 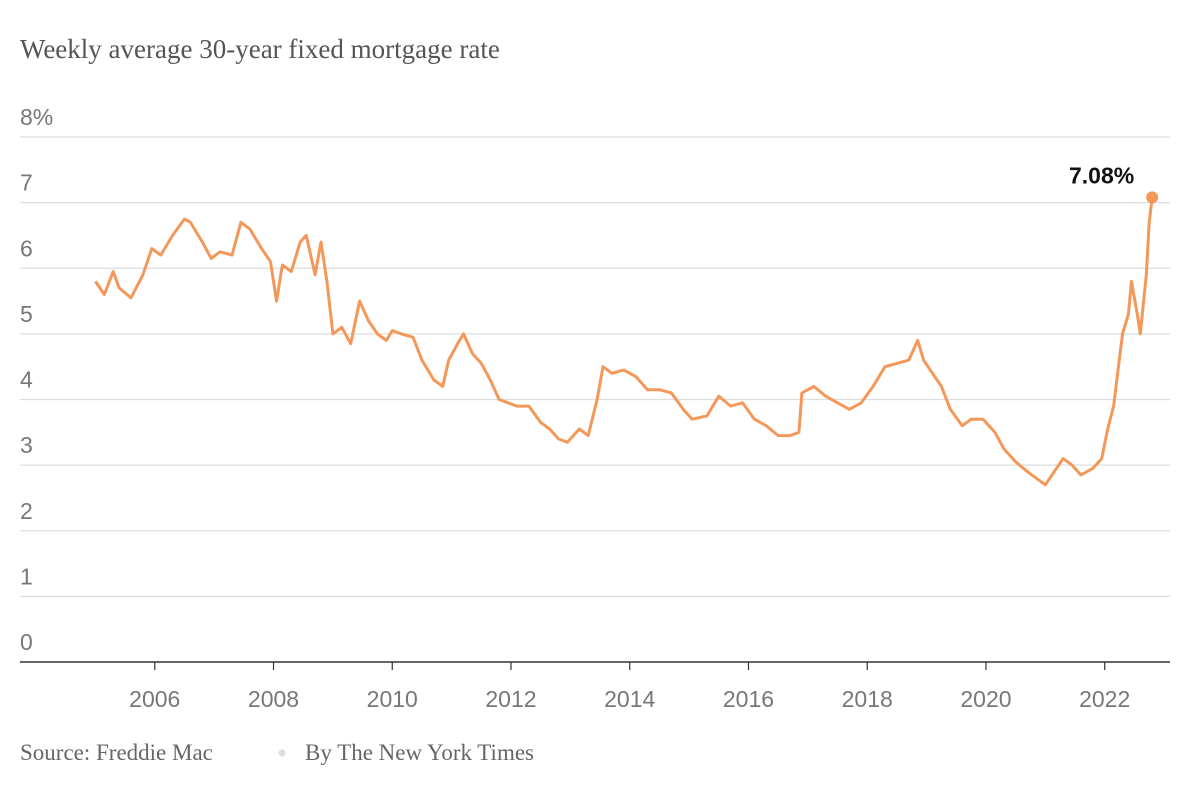 What do you see at coordinates (985, 699) in the screenshot?
I see `x-tick-label: 2020` at bounding box center [985, 699].